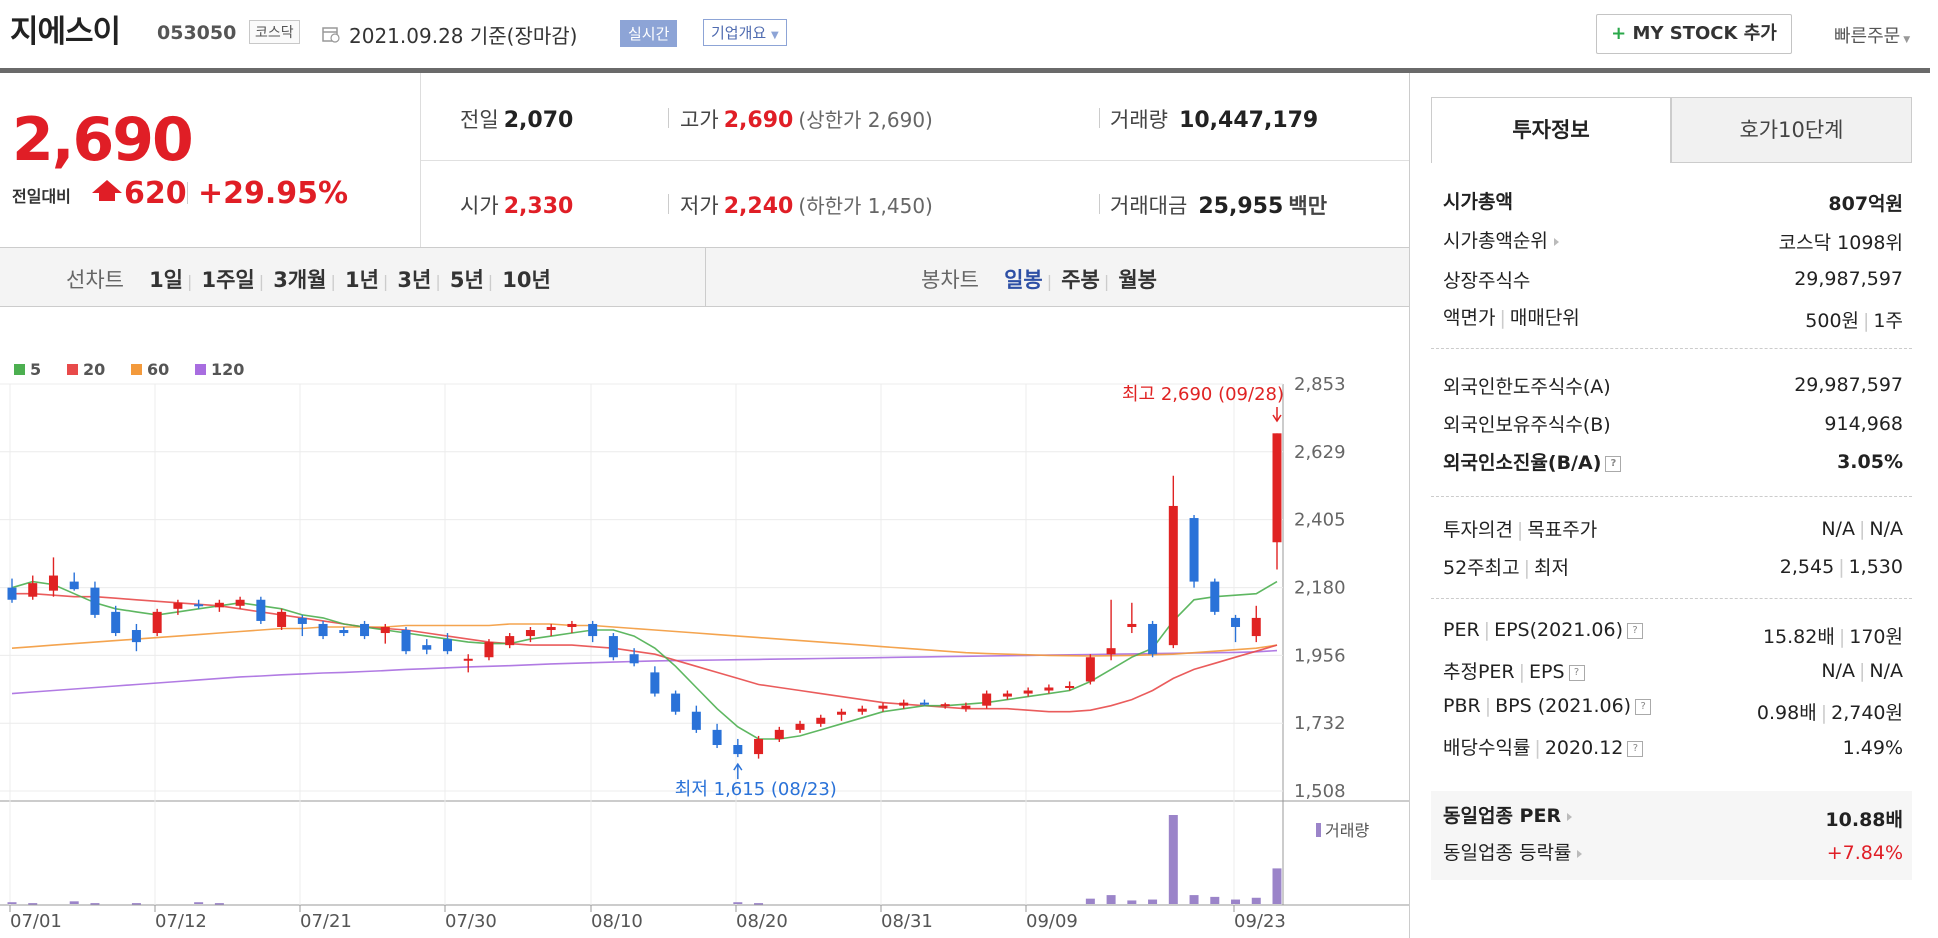 This screenshot has width=1938, height=938. What do you see at coordinates (526, 280) in the screenshot?
I see `period-10y: 10년` at bounding box center [526, 280].